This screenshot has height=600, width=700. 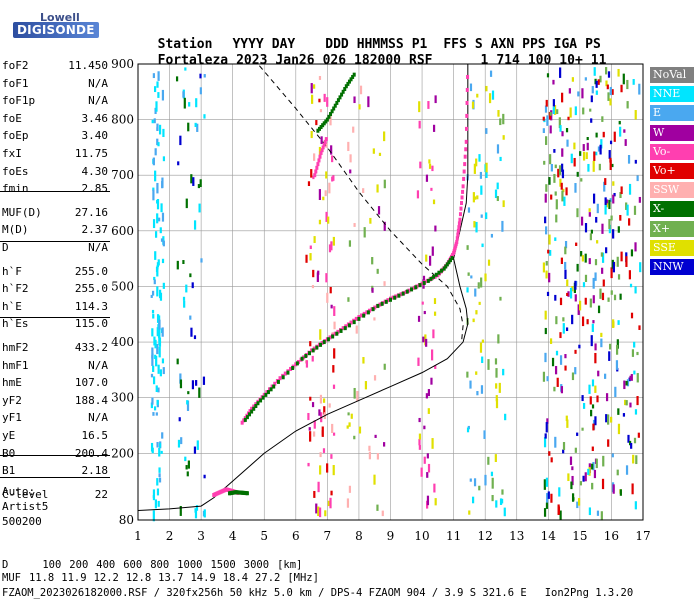 What do you see at coordinates (371, 37) in the screenshot?
I see `header-labels-row: Station YYYY DAY DDD HHMMSS P1 FFS S AXN PPS IGA PS` at bounding box center [371, 37].